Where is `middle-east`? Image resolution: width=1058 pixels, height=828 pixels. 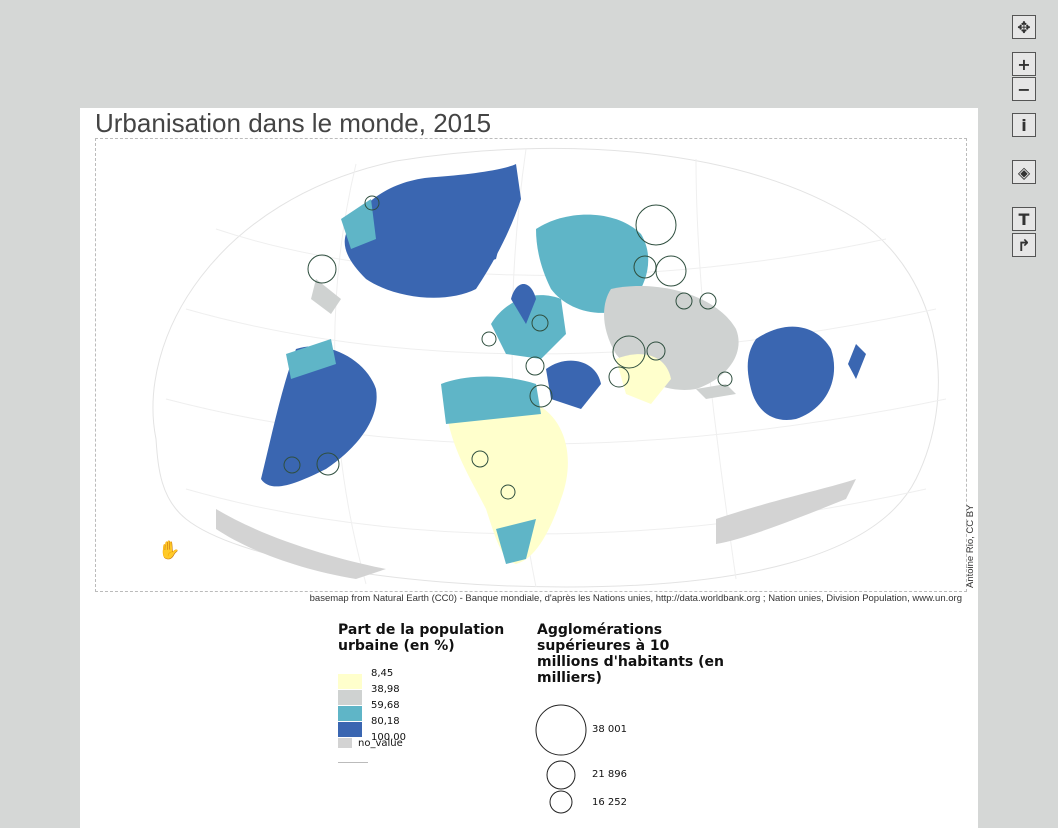
middle-east is located at coordinates (573, 384).